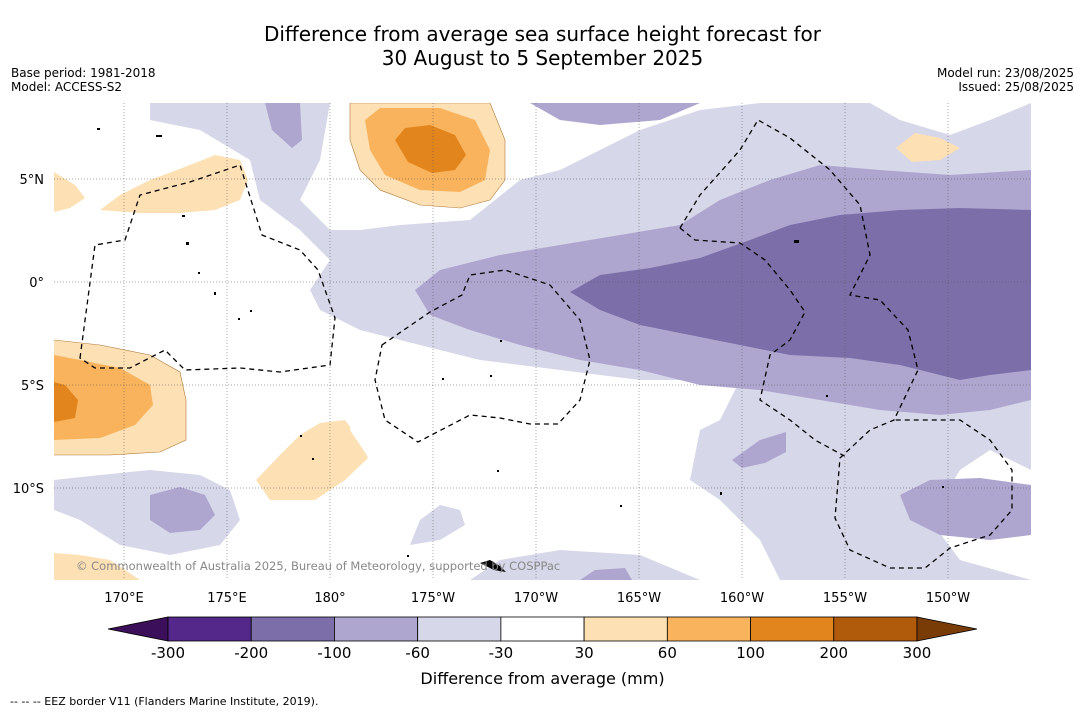 This screenshot has height=713, width=1085. What do you see at coordinates (742, 598) in the screenshot?
I see `lon-label: 160°W` at bounding box center [742, 598].